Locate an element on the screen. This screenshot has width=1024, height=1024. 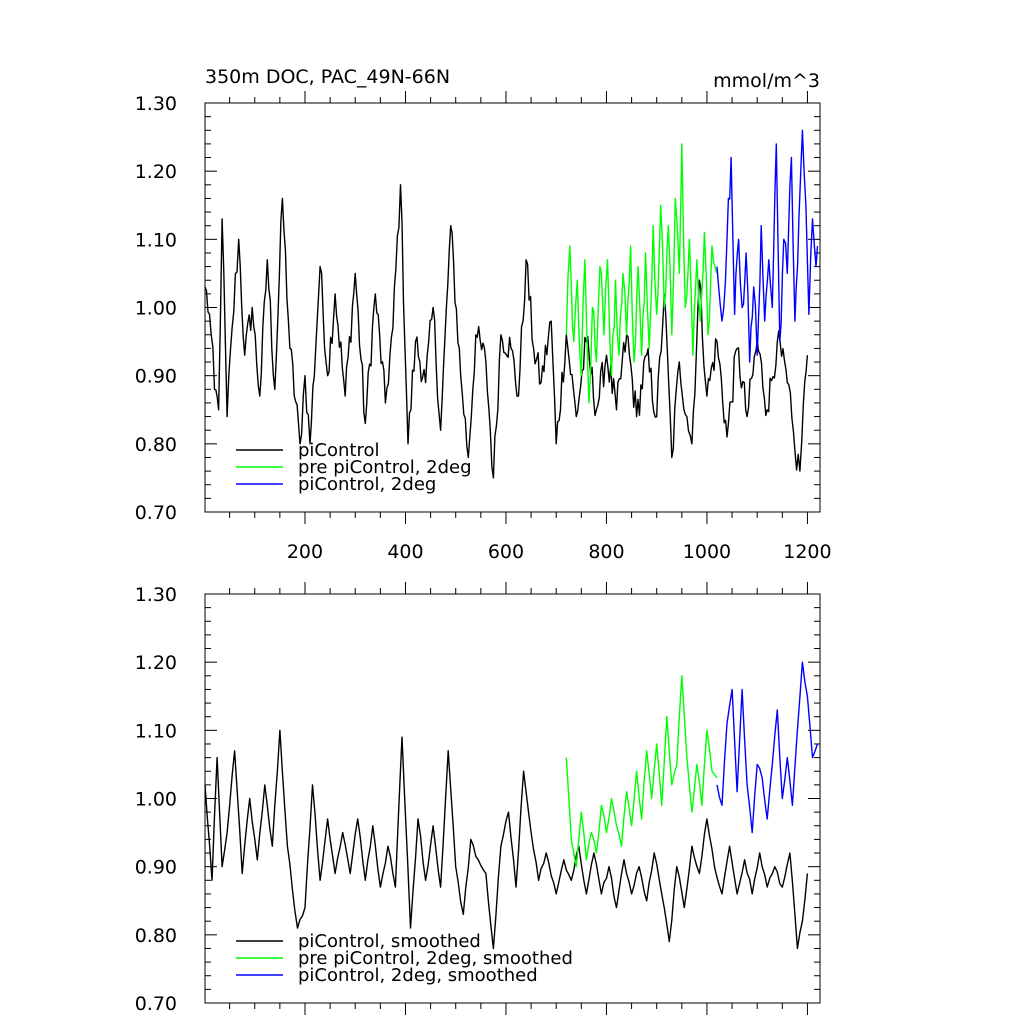
legend-label: piControl, smoothed is located at coordinates (389, 941).